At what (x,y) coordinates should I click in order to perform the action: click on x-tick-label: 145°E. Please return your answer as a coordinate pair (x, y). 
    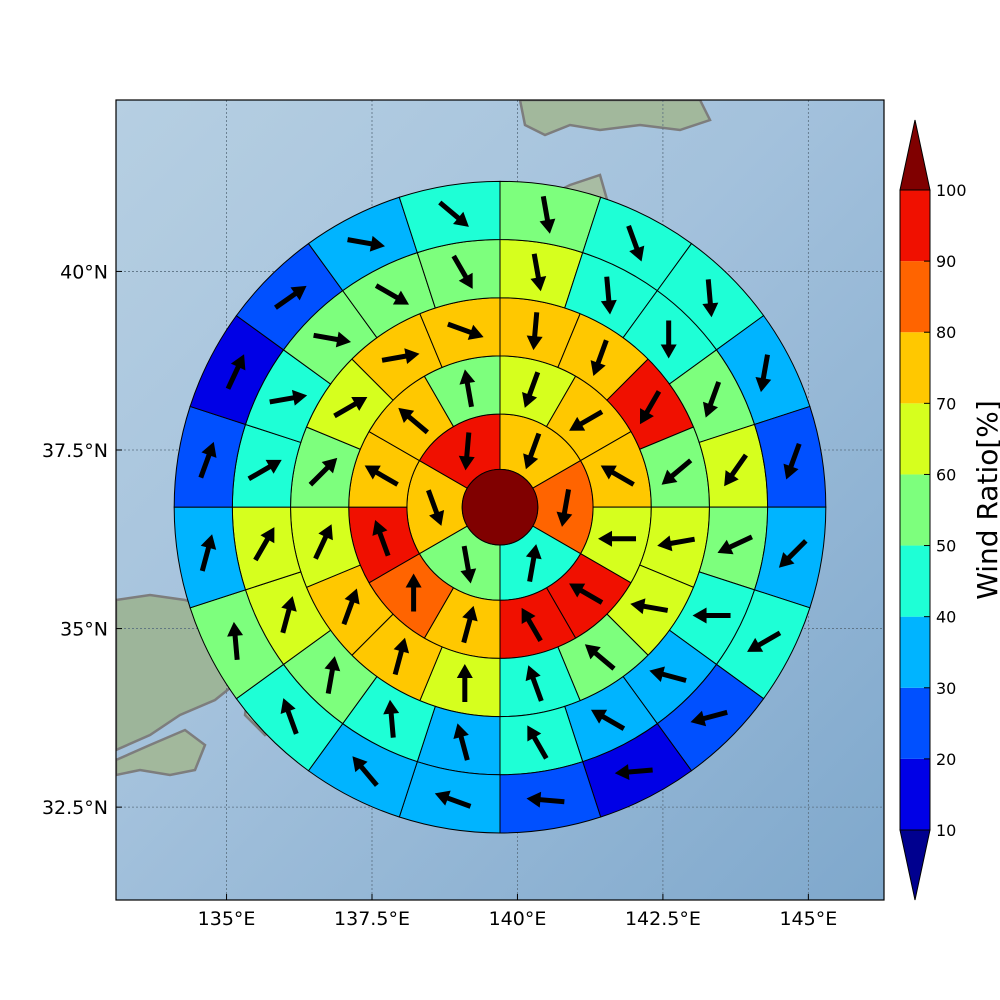
    Looking at the image, I should click on (808, 919).